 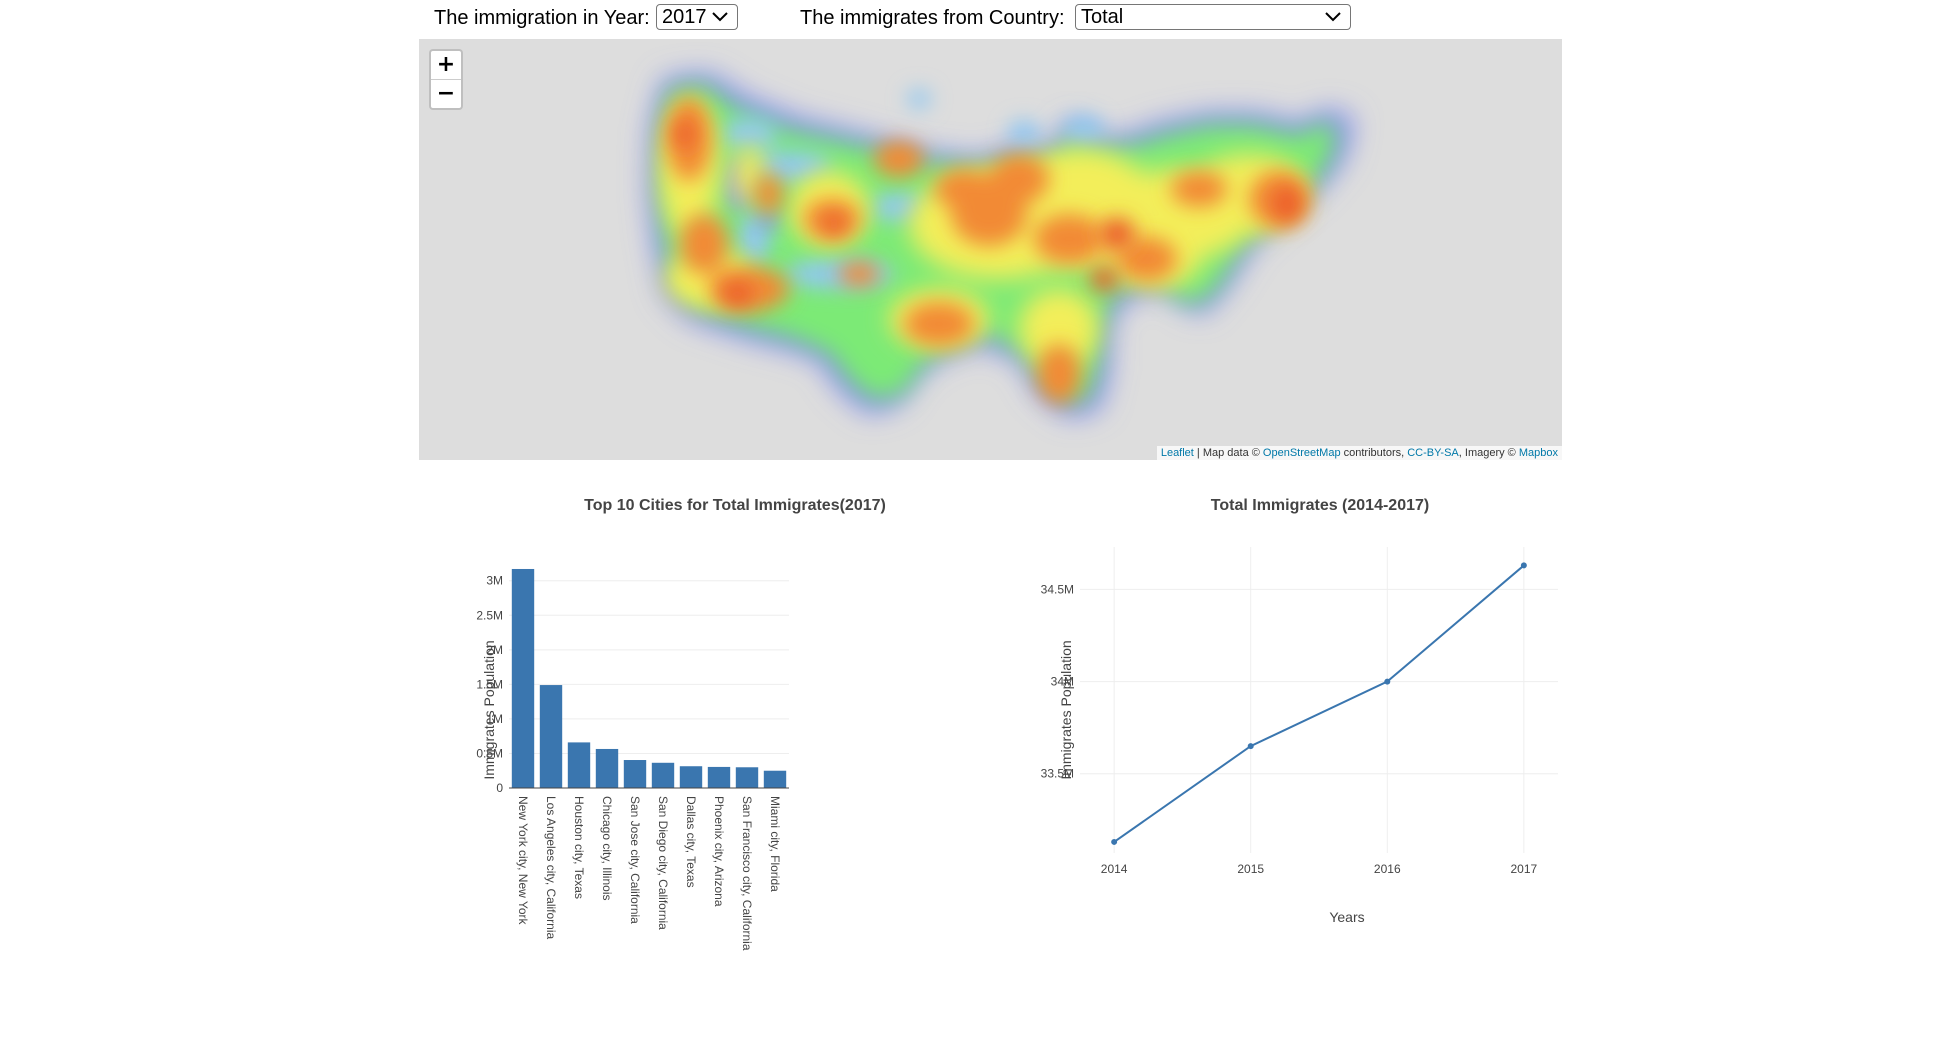 What do you see at coordinates (1102, 17) in the screenshot?
I see `country-select-value: Total` at bounding box center [1102, 17].